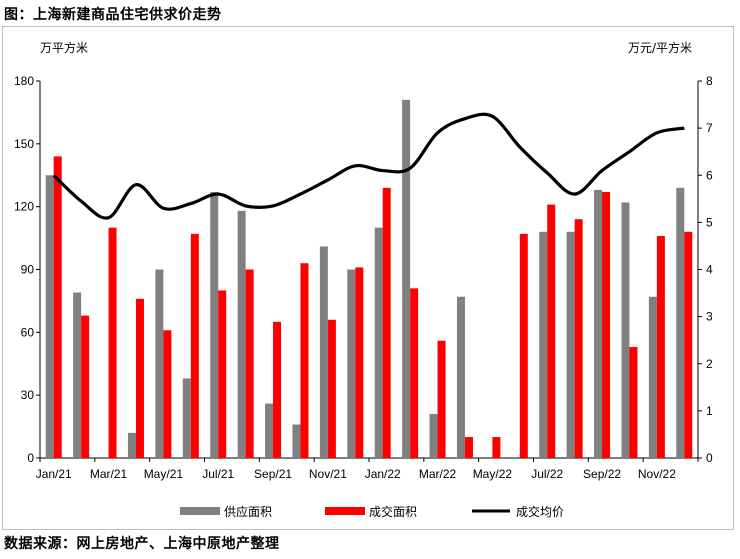  Describe the element at coordinates (709, 317) in the screenshot. I see `right-tick-label: 3` at that location.